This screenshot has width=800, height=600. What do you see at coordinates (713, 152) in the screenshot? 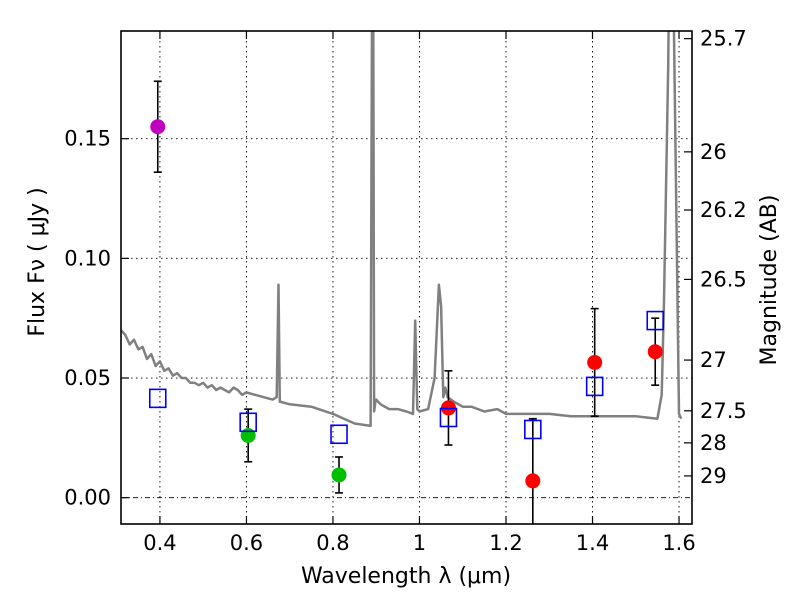
I see `mag-tick-label: 26` at bounding box center [713, 152].